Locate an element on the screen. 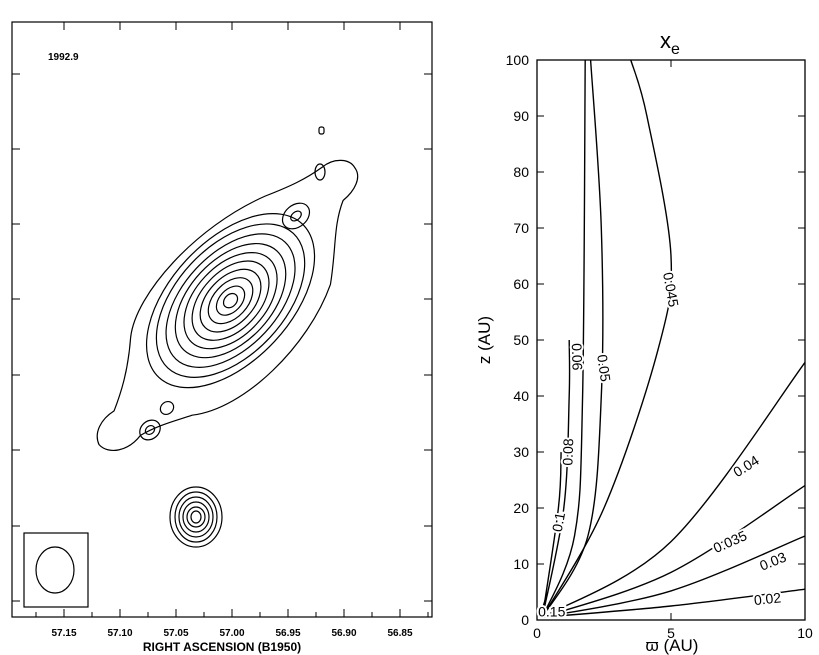 The width and height of the screenshot is (819, 655). contour-line-0.05 is located at coordinates (572, 338).